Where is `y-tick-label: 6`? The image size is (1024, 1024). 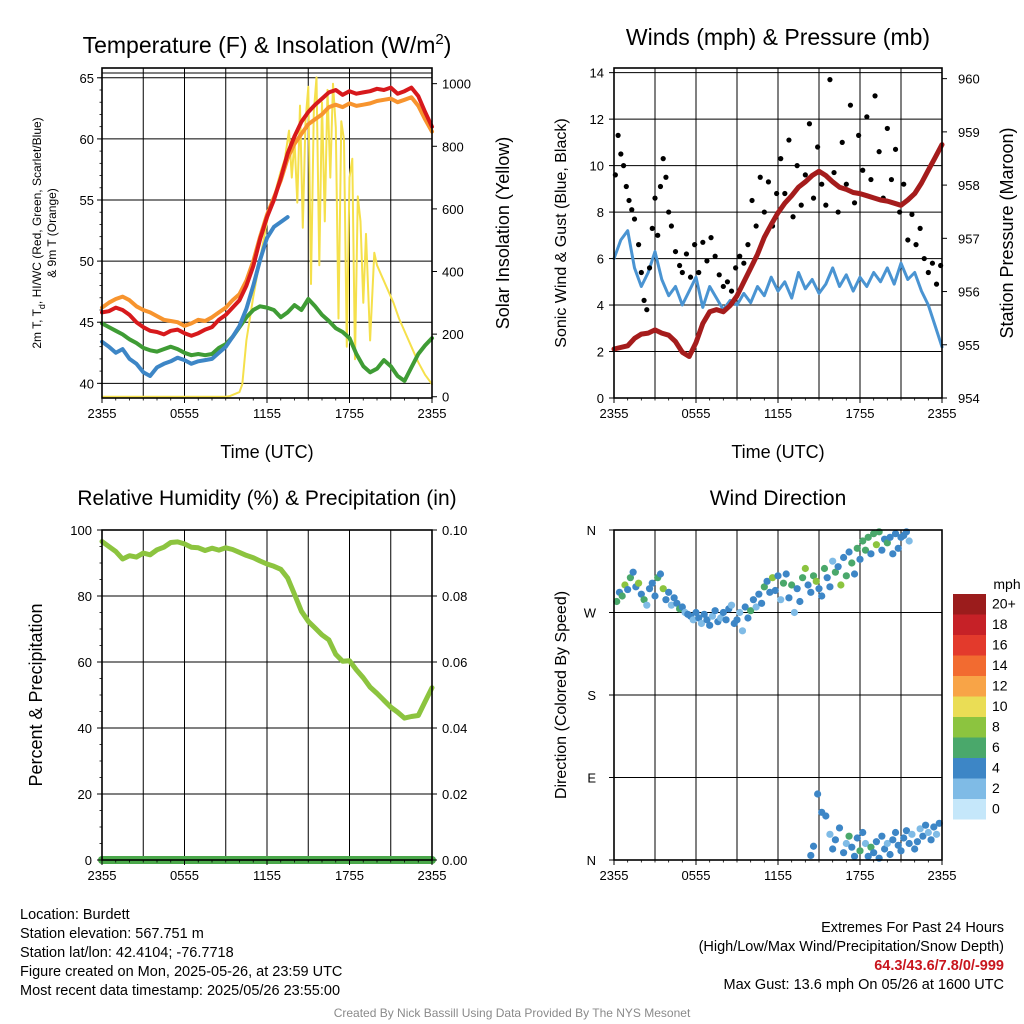 y-tick-label: 6 is located at coordinates (600, 259).